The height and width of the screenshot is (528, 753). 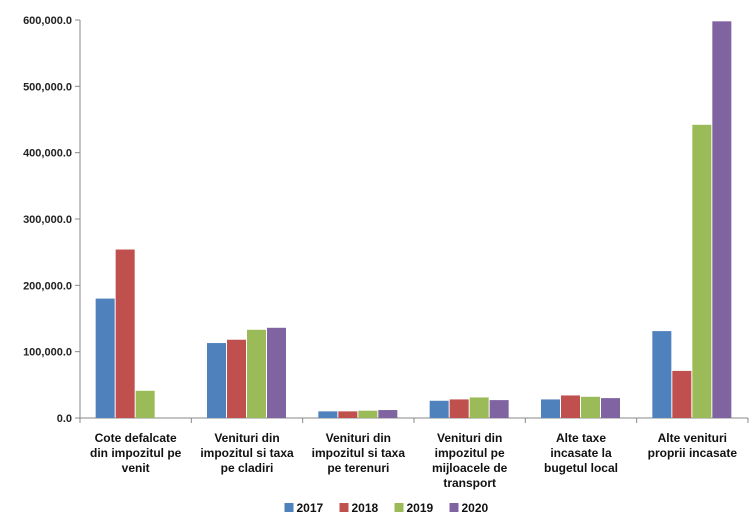 What do you see at coordinates (47, 87) in the screenshot?
I see `y-tick-label: 500,000.0` at bounding box center [47, 87].